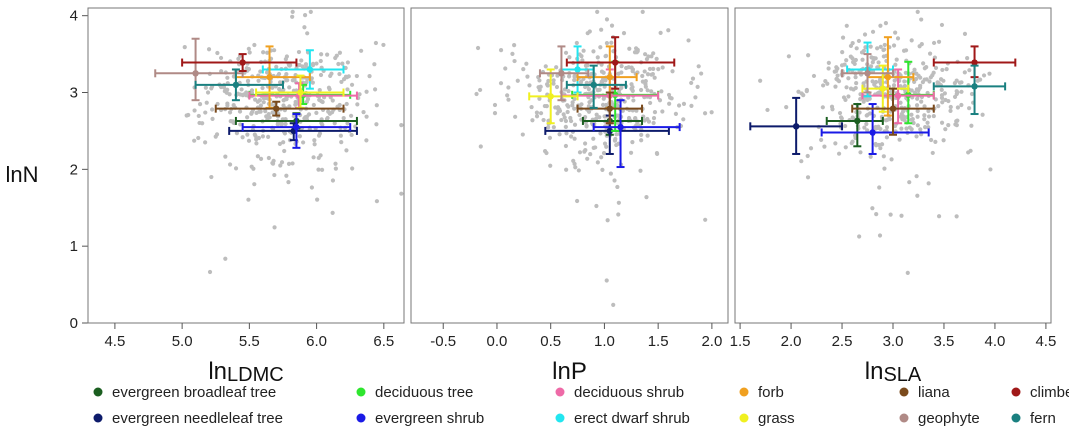 This screenshot has width=1069, height=434. Describe the element at coordinates (74, 323) in the screenshot. I see `y-tick-label: 0` at that location.